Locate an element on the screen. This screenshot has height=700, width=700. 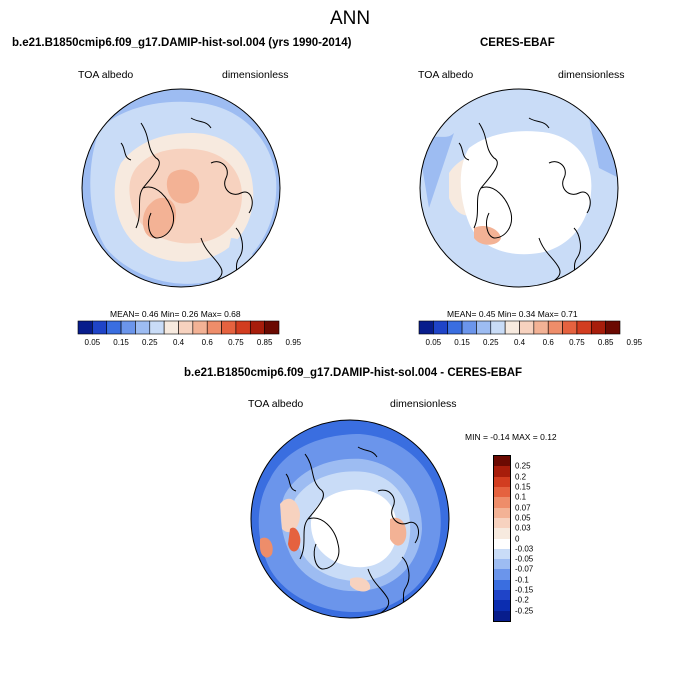
panel2-atlantic-low is located at coordinates (603, 148).